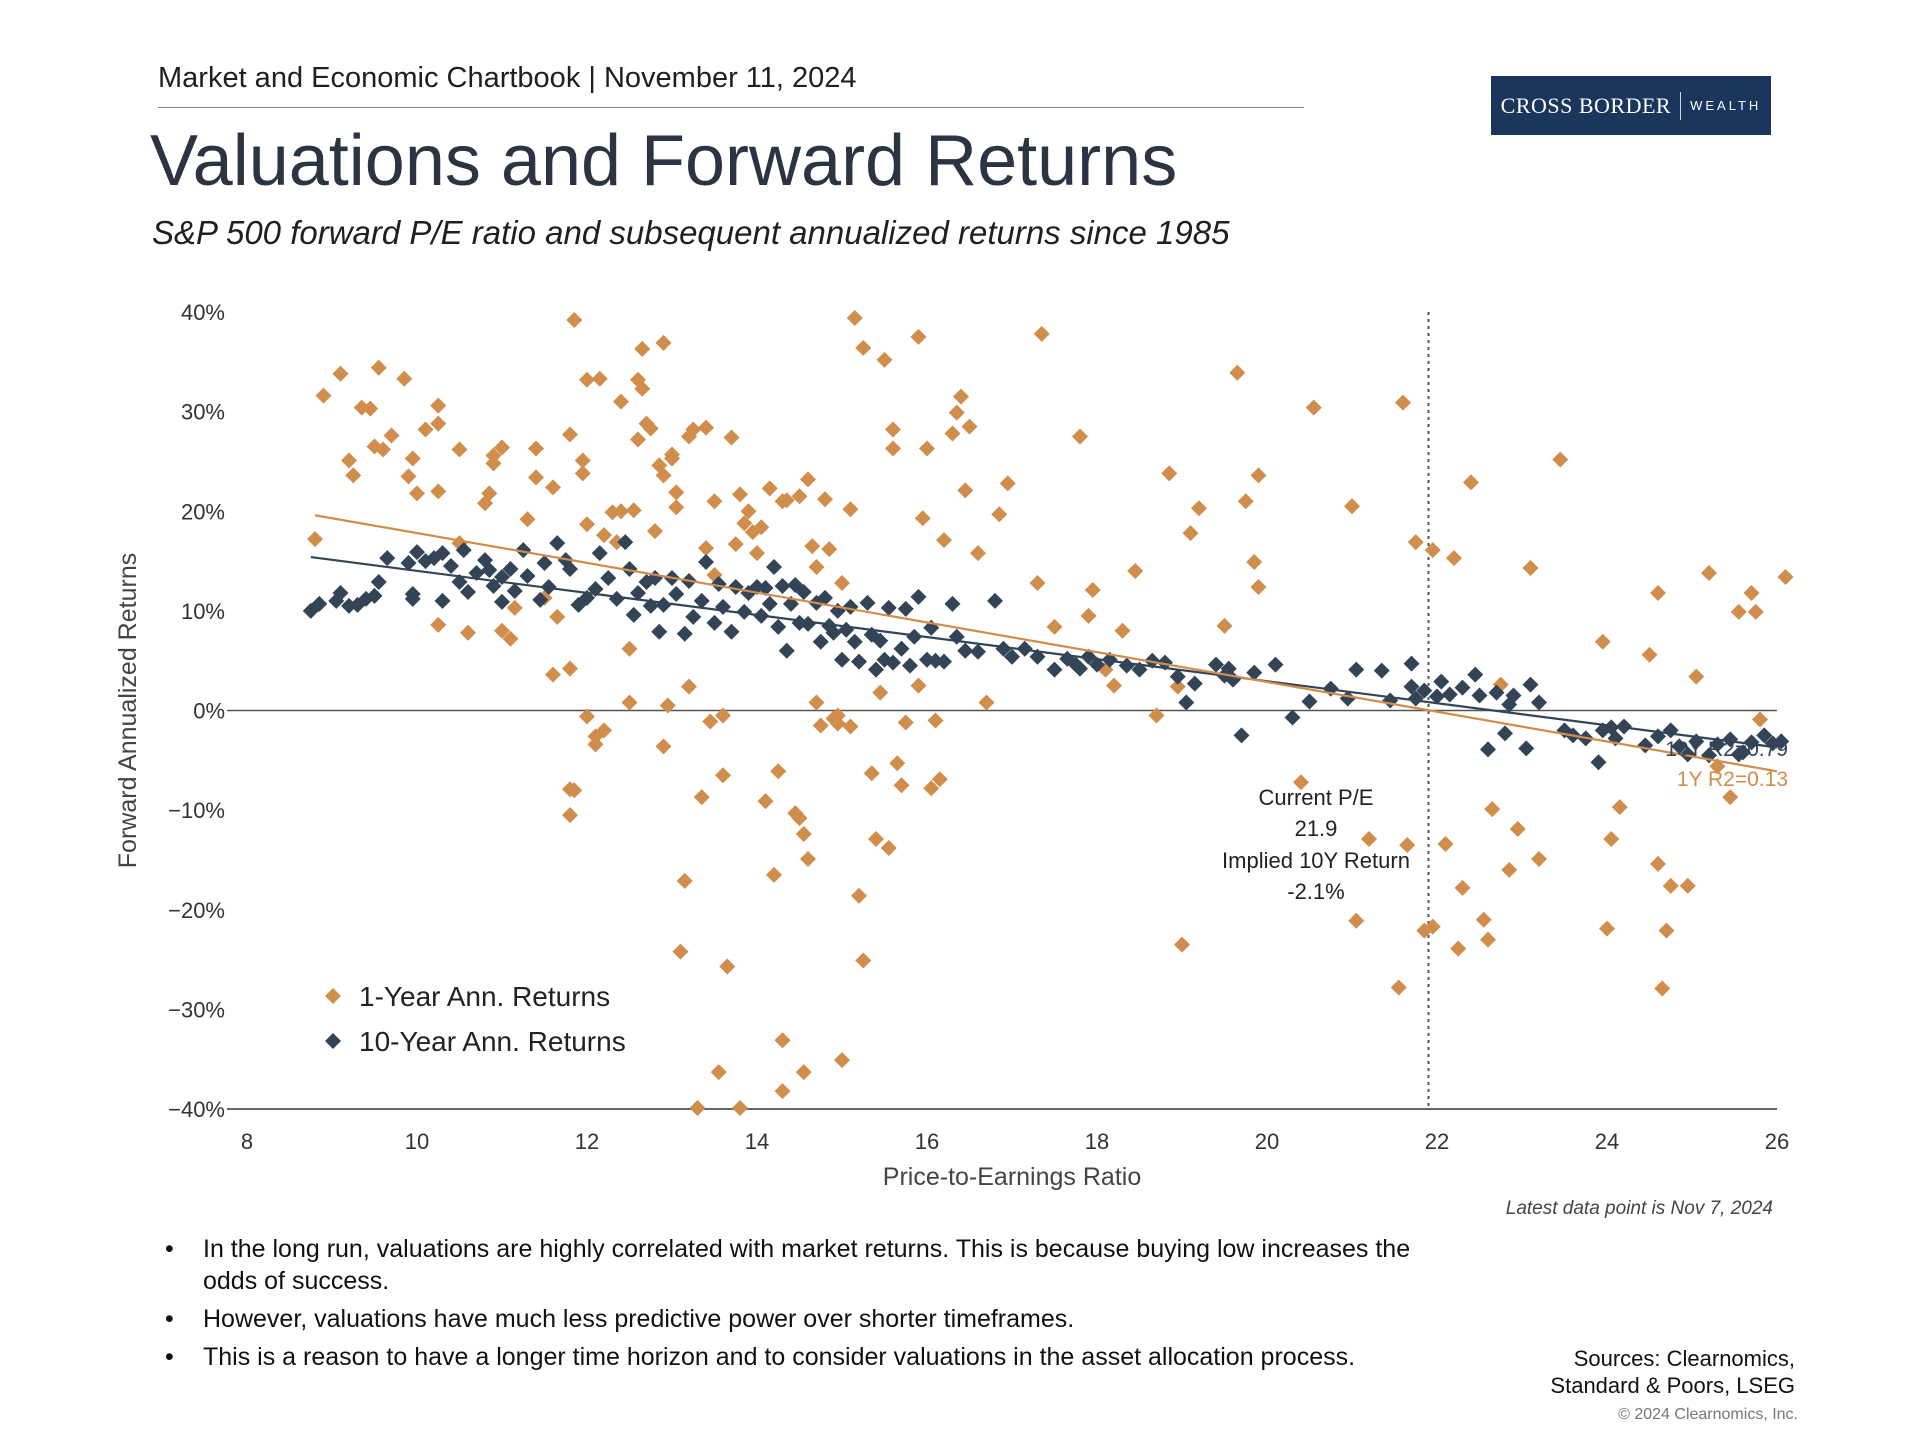 This screenshot has height=1440, width=1920. Describe the element at coordinates (128, 710) in the screenshot. I see `y-axis-title: Forward Annualized Returns` at that location.